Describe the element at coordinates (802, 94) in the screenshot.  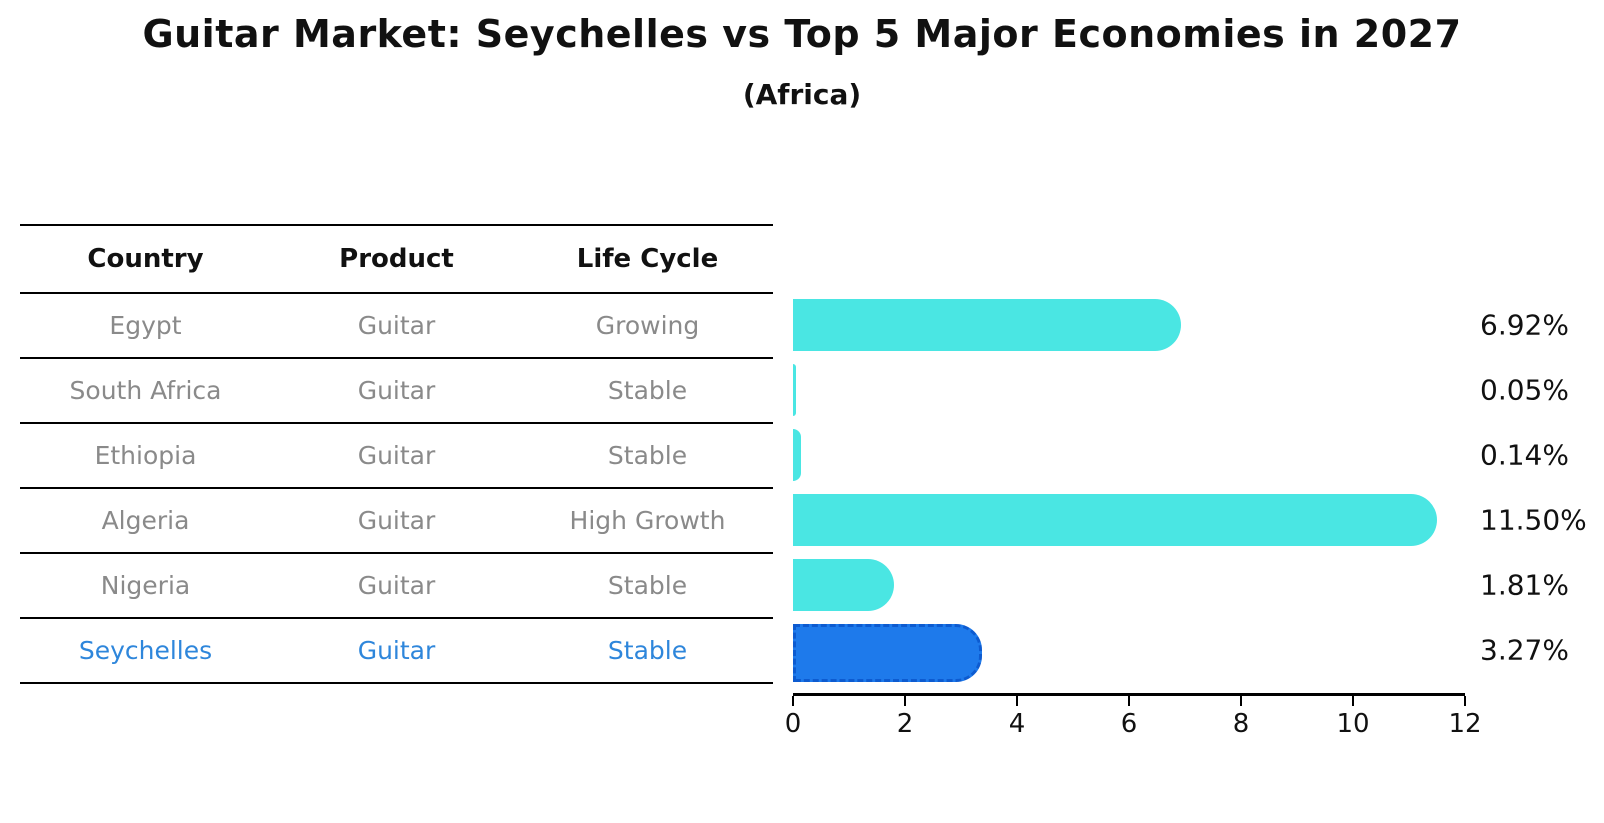
I see `chart-subtitle: (Africa)` at that location.